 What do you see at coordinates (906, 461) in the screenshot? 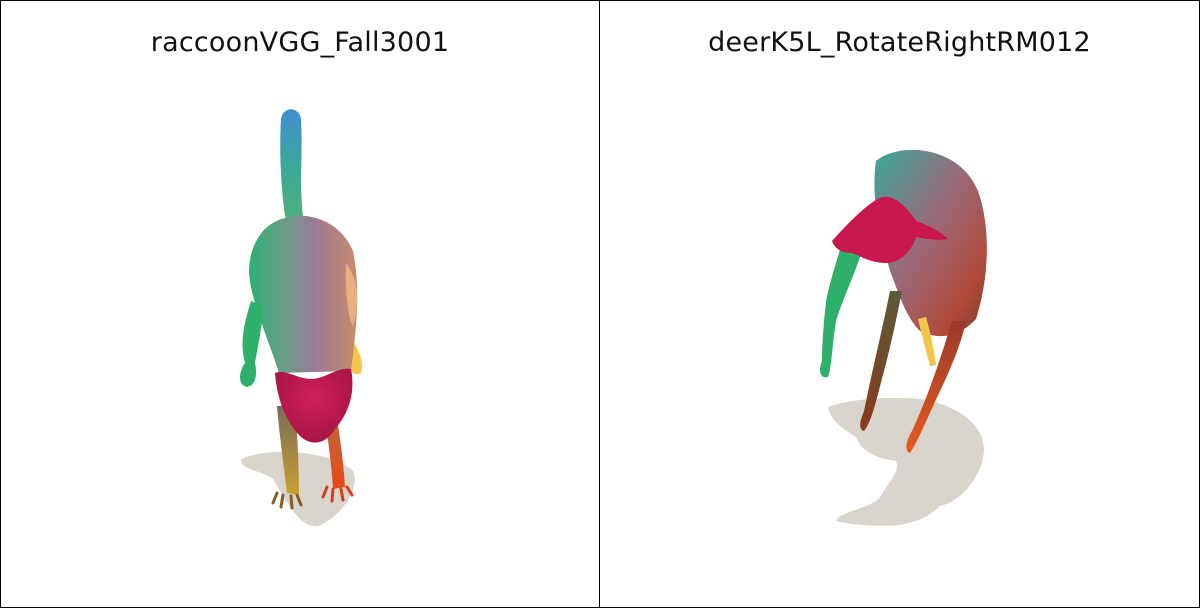
I see `deer-shadow` at bounding box center [906, 461].